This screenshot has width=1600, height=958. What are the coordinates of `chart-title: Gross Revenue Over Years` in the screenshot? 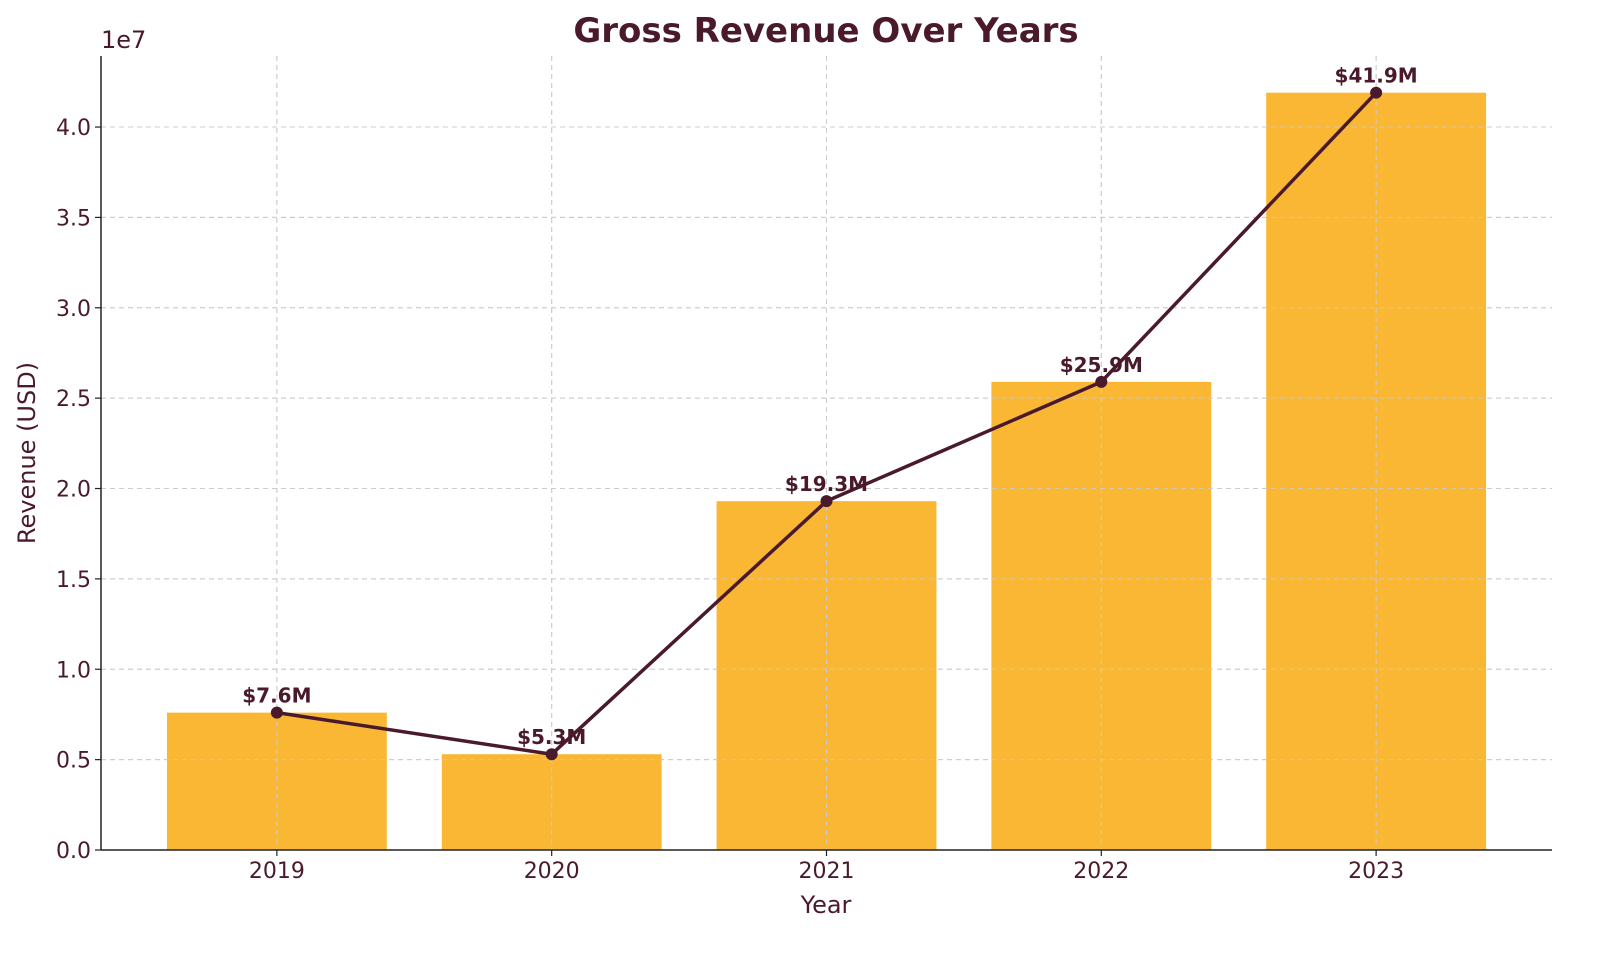 It's located at (825, 31).